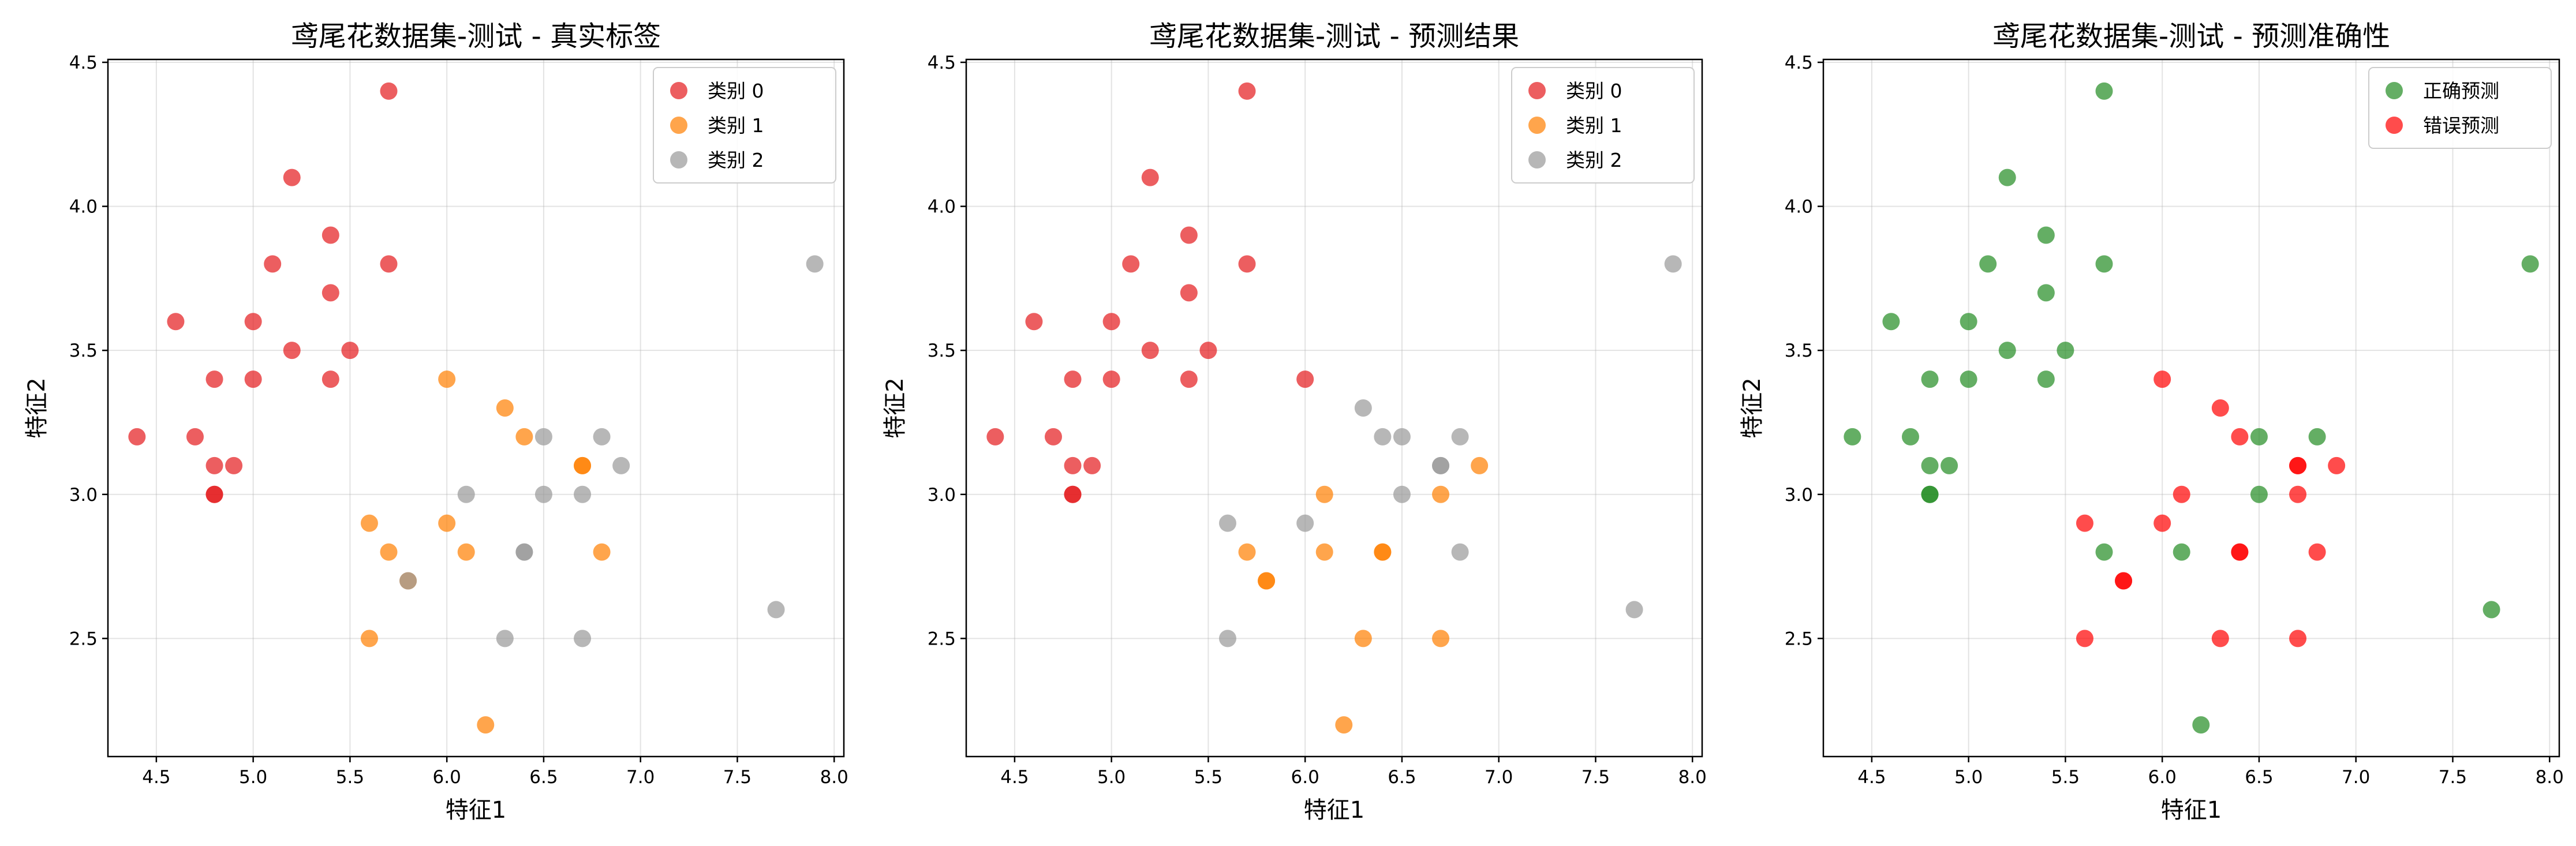  I want to click on y-axis-label: 特征2, so click(37, 407).